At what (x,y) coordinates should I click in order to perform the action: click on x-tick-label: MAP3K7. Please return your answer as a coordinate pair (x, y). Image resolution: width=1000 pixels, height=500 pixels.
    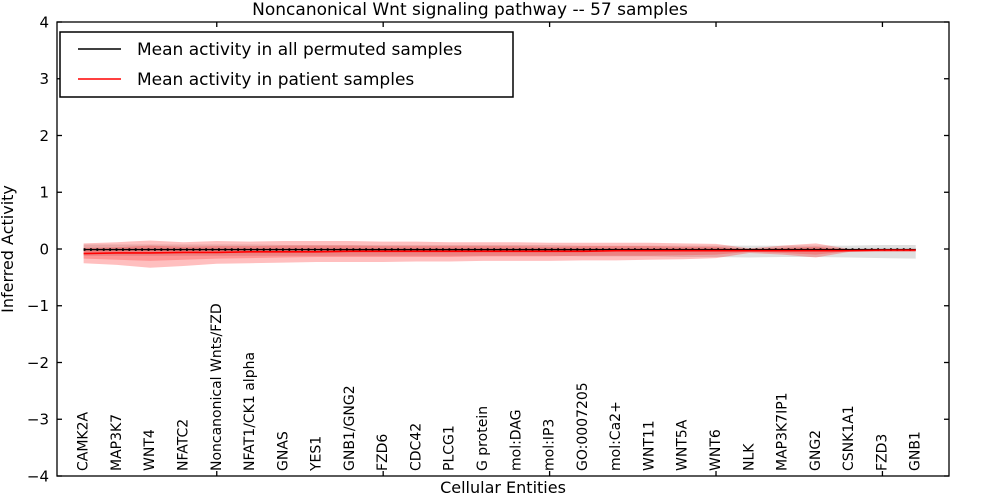
    Looking at the image, I should click on (117, 442).